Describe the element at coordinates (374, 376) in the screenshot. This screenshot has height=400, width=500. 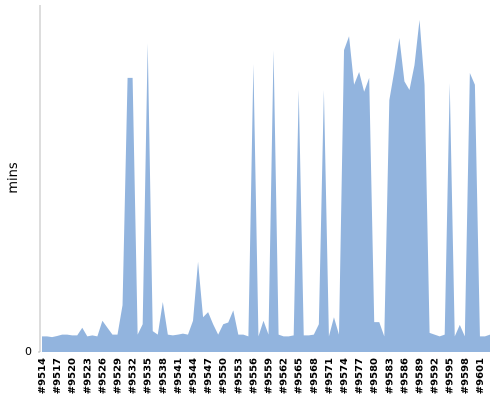
I see `x-tick-label: #9580` at that location.